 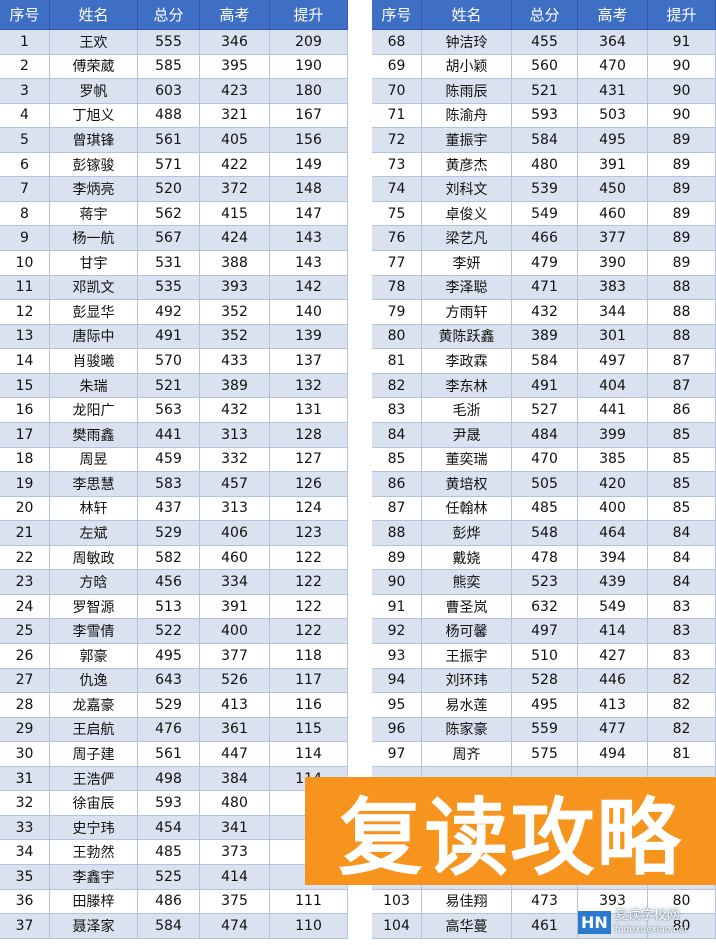 What do you see at coordinates (545, 67) in the screenshot?
I see `total-score: 560` at bounding box center [545, 67].